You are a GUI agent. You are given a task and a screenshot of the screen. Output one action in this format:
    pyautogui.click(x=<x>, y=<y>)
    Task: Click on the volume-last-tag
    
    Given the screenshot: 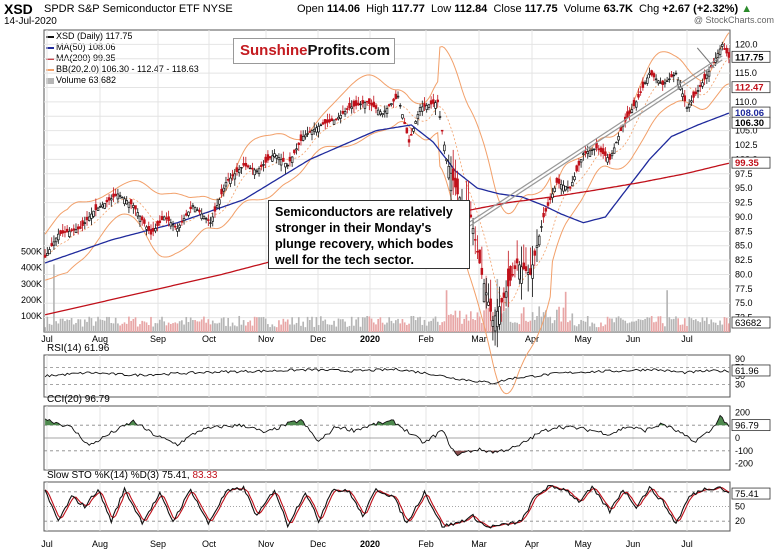 What is the action you would take?
    pyautogui.click(x=751, y=322)
    